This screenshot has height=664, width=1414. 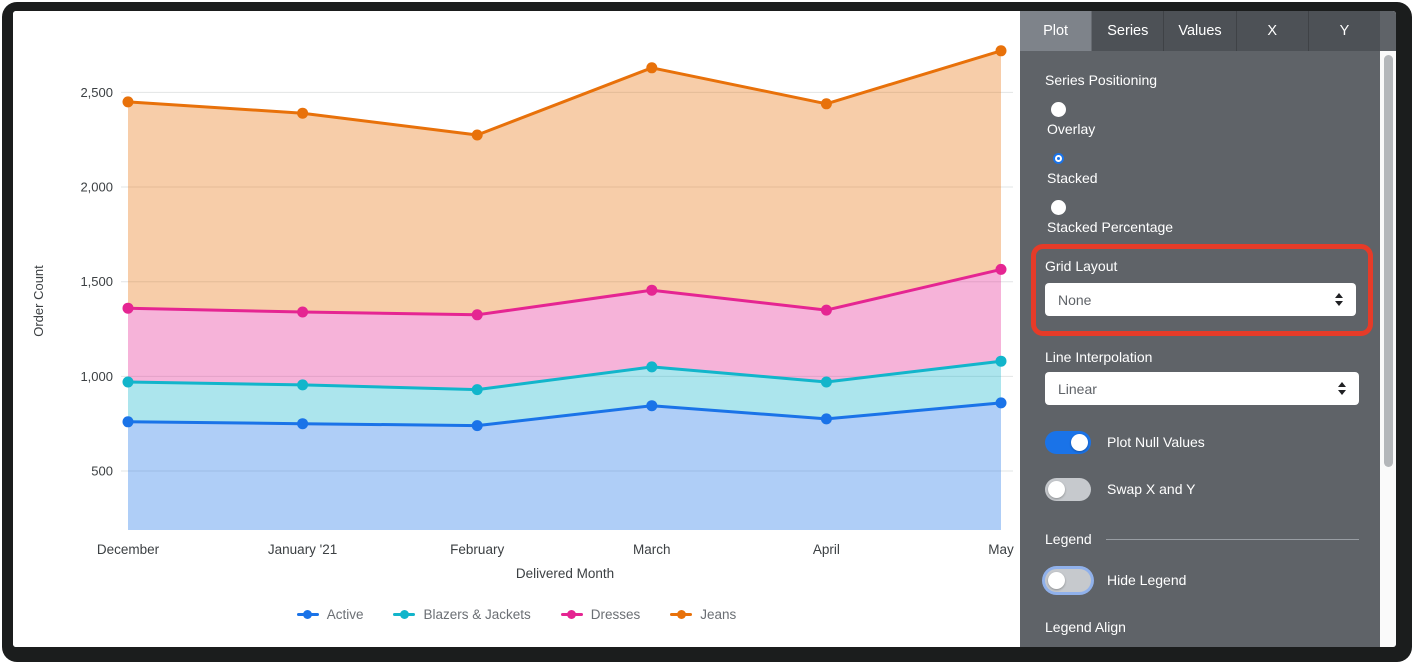 I want to click on y-tick-label: 2,500, so click(x=96, y=92).